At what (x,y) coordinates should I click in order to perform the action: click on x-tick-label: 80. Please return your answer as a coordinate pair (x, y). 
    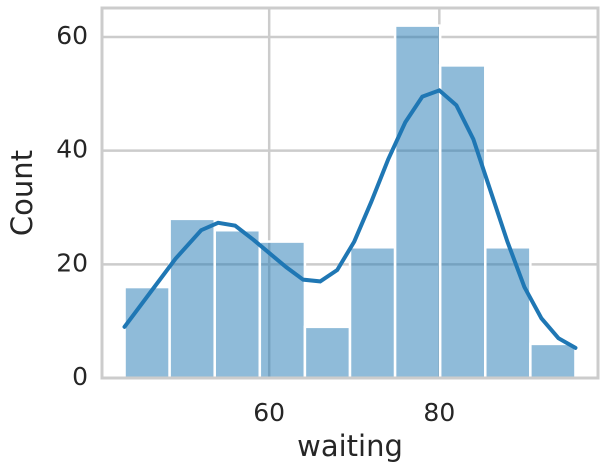
    Looking at the image, I should click on (439, 412).